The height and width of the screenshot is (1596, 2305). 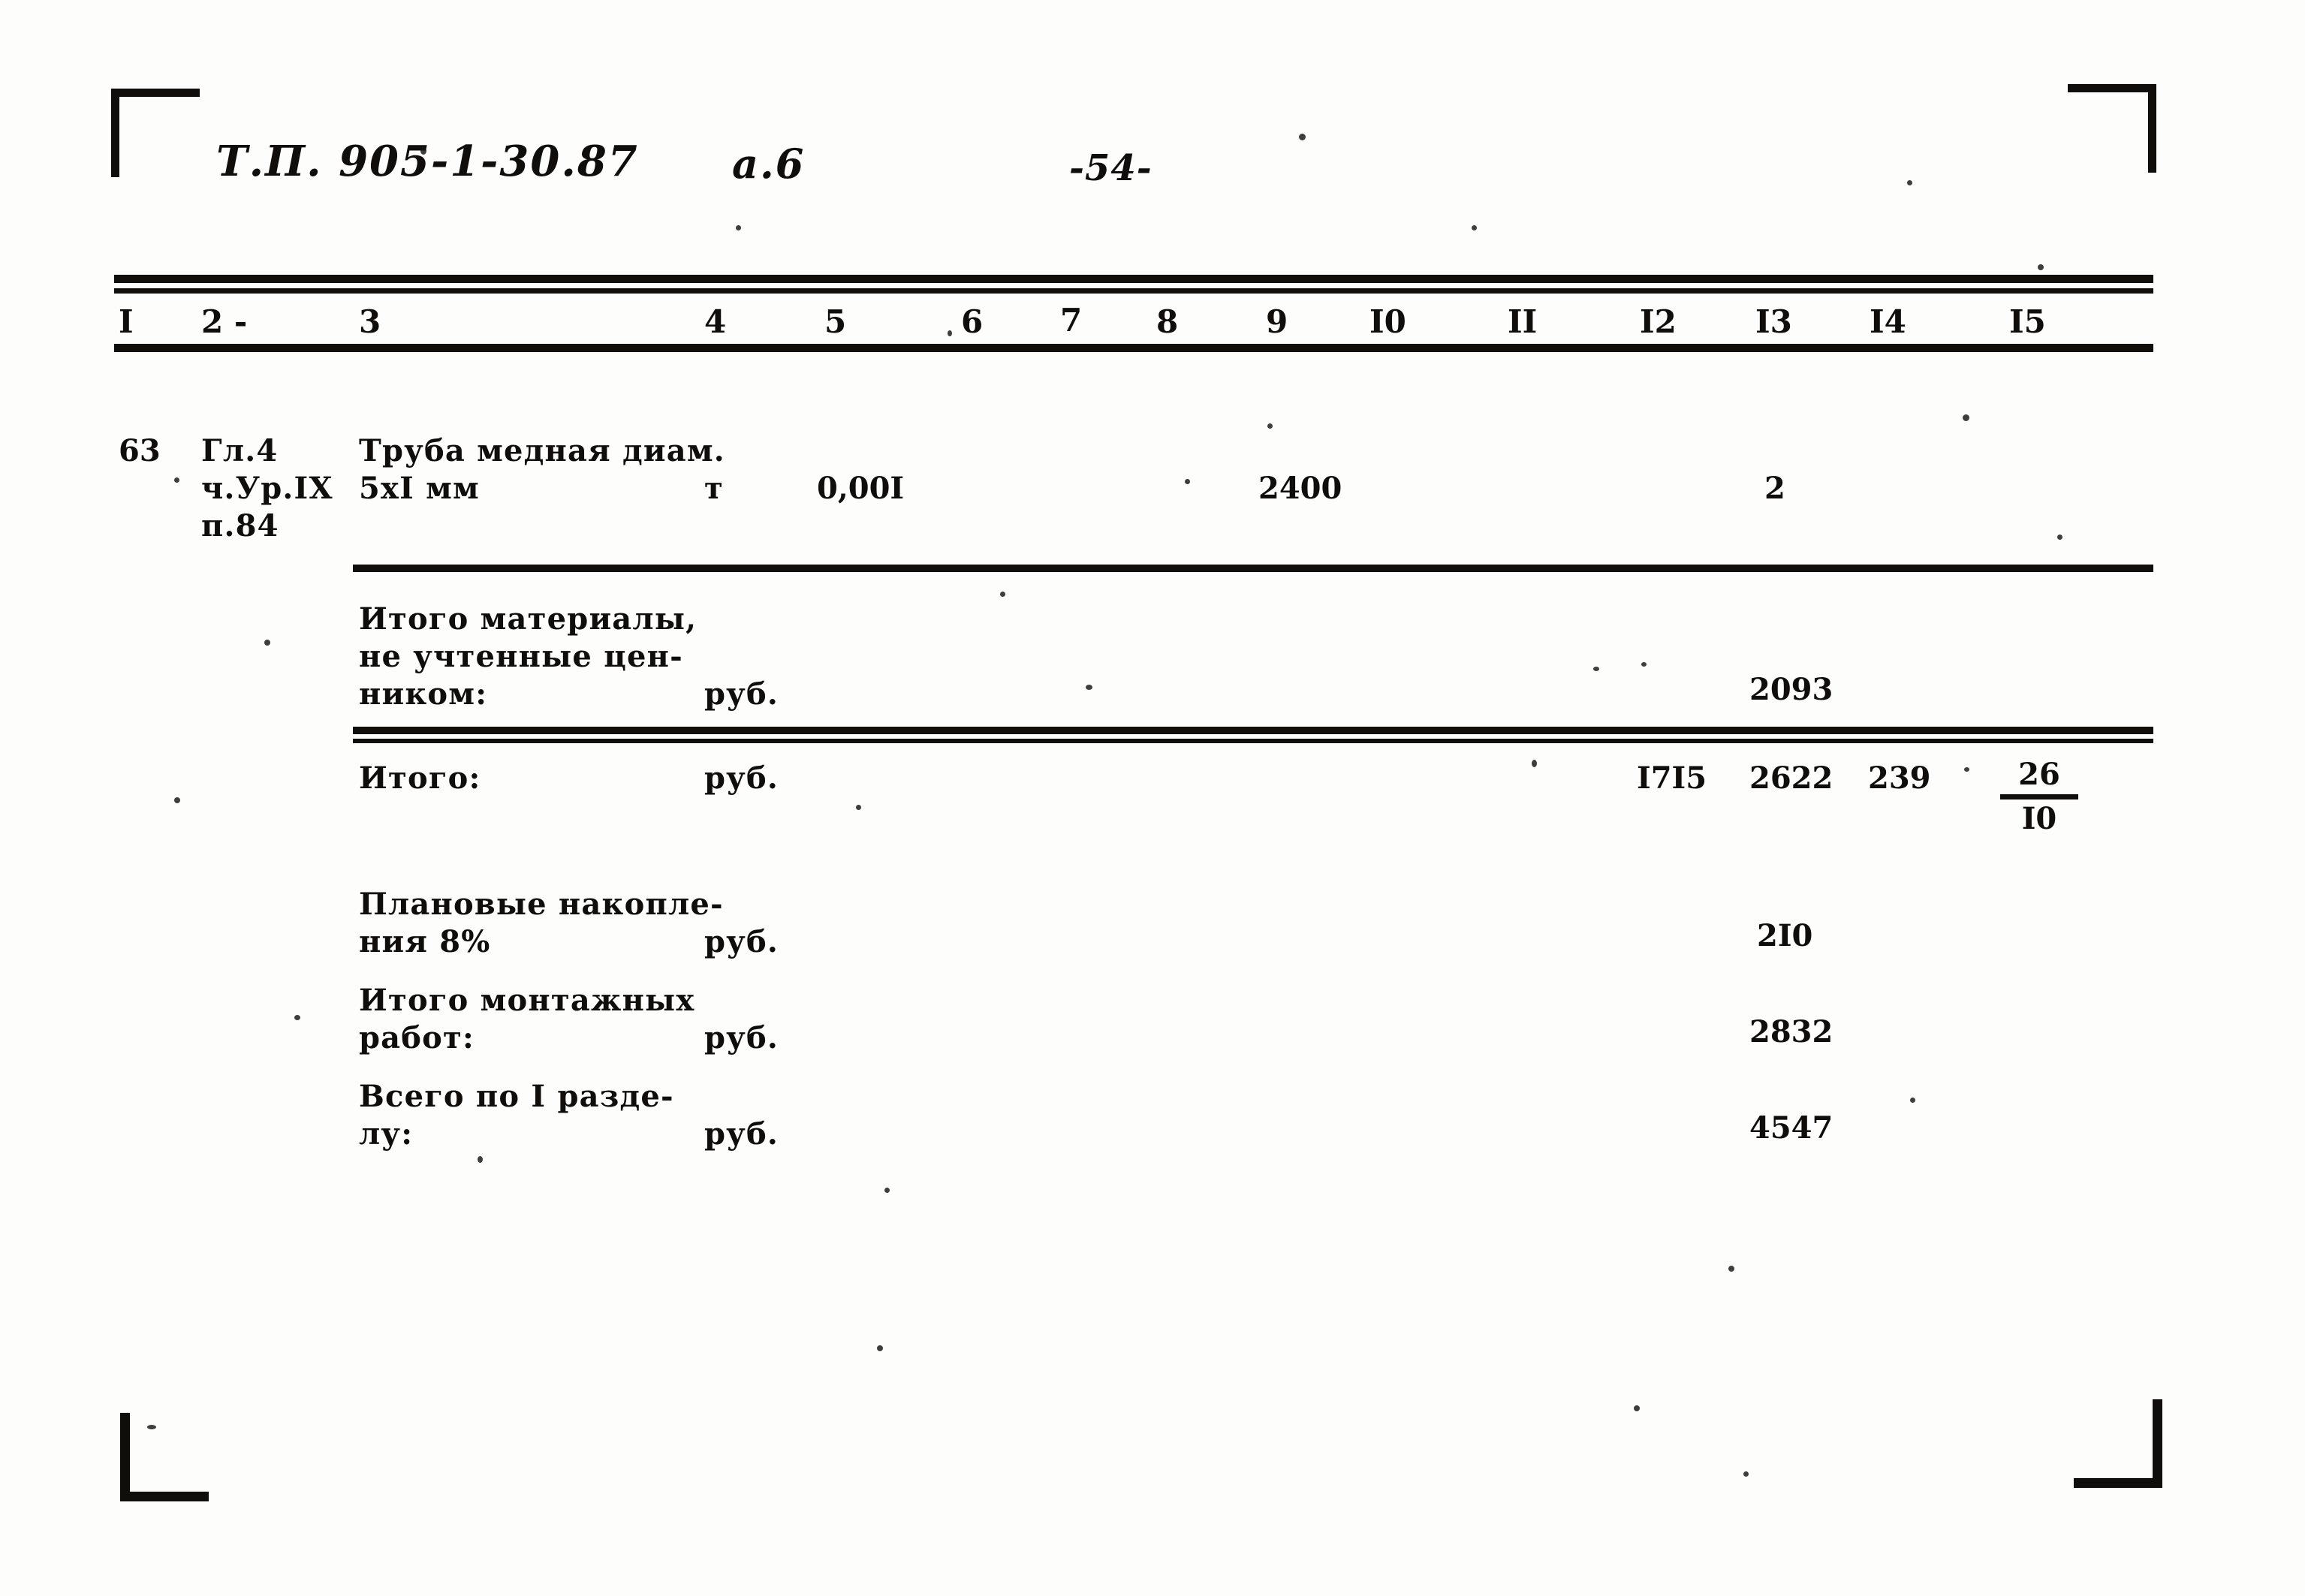 I want to click on row-position-number: 63, so click(x=140, y=450).